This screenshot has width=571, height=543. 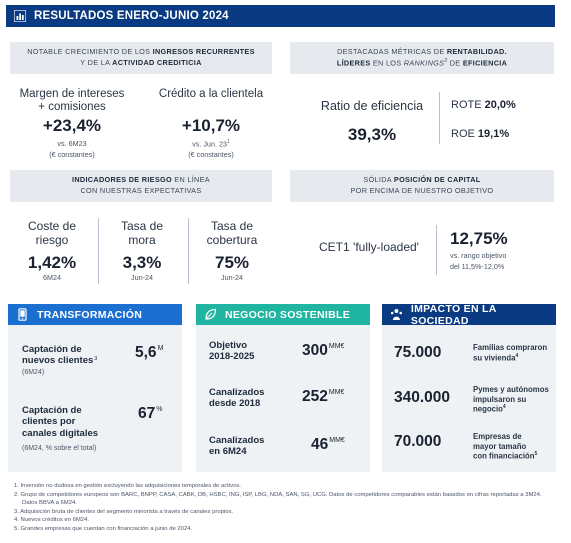 I want to click on cet1-value: 12,75%, so click(x=479, y=238).